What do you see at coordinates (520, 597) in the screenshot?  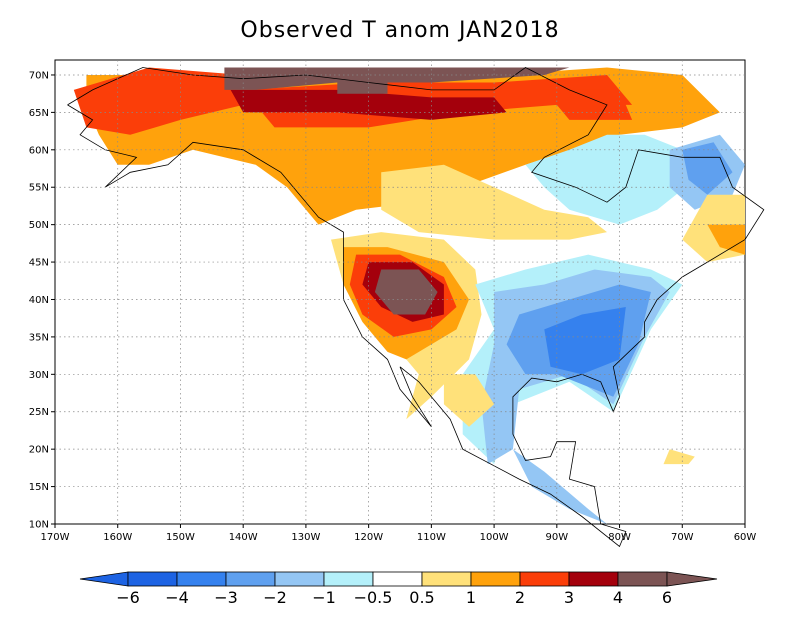 I see `colorbar-label: 2` at bounding box center [520, 597].